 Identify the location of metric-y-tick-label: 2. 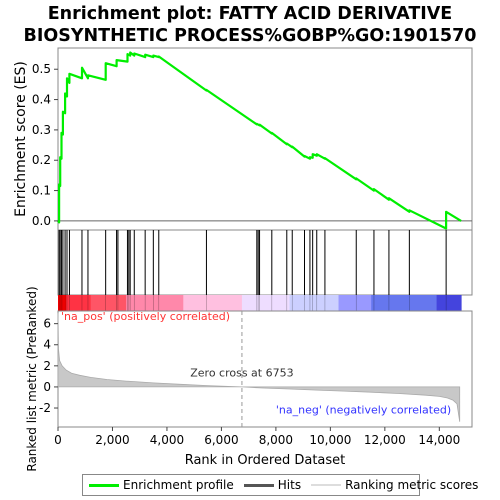
(47, 366).